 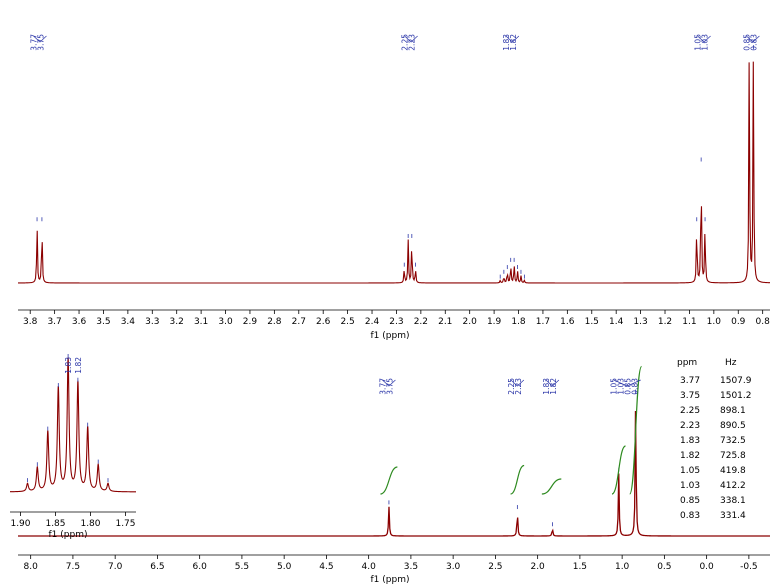 I want to click on peak-table-header-ppm: ppm, so click(x=687, y=363).